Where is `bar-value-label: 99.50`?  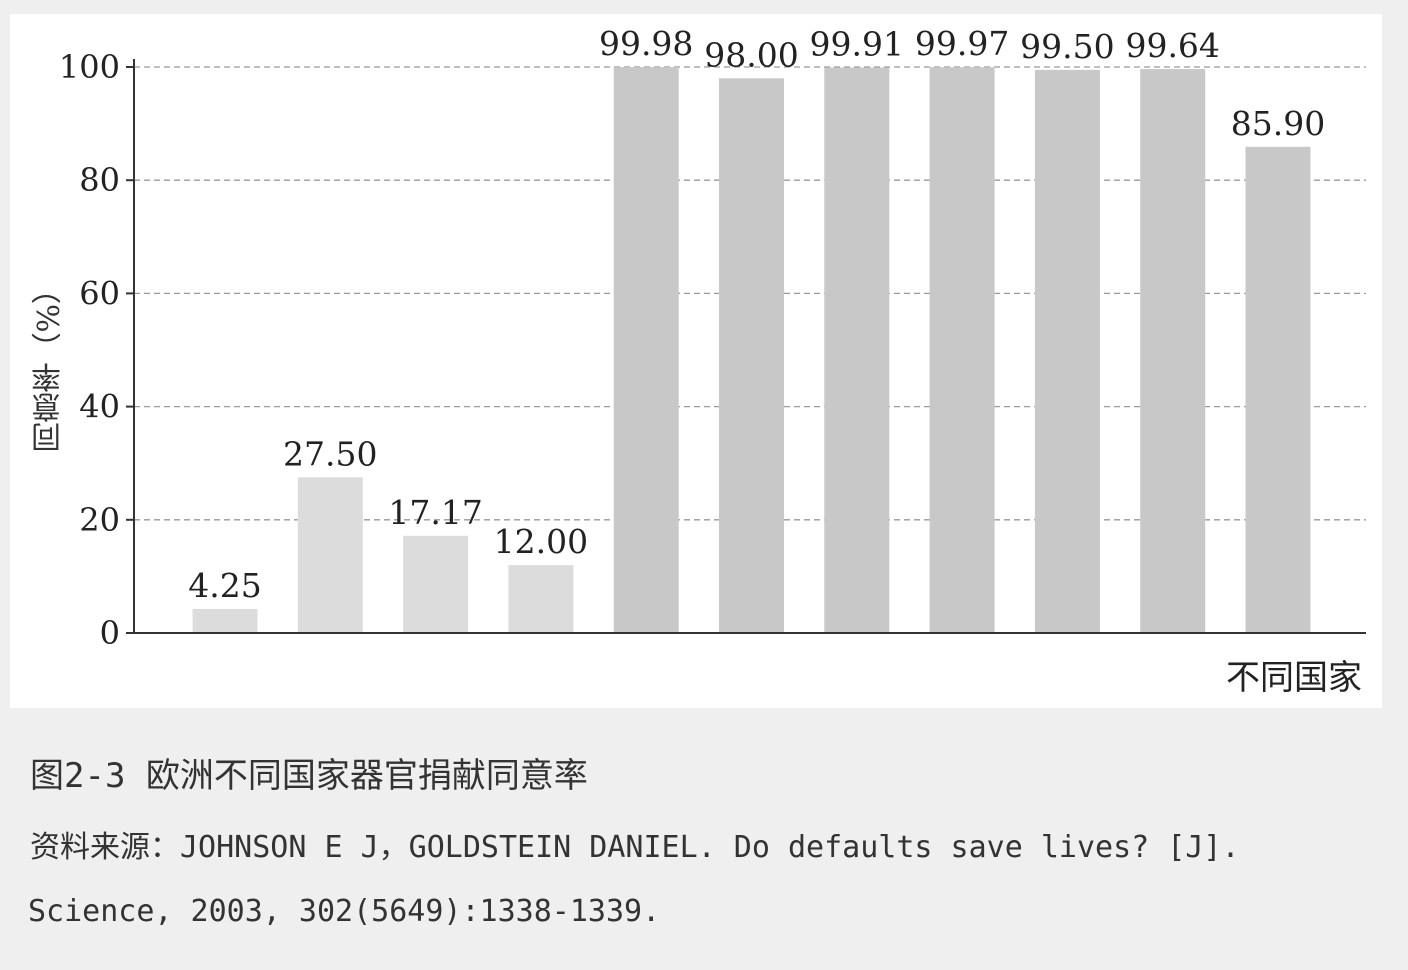
bar-value-label: 99.50 is located at coordinates (1067, 46).